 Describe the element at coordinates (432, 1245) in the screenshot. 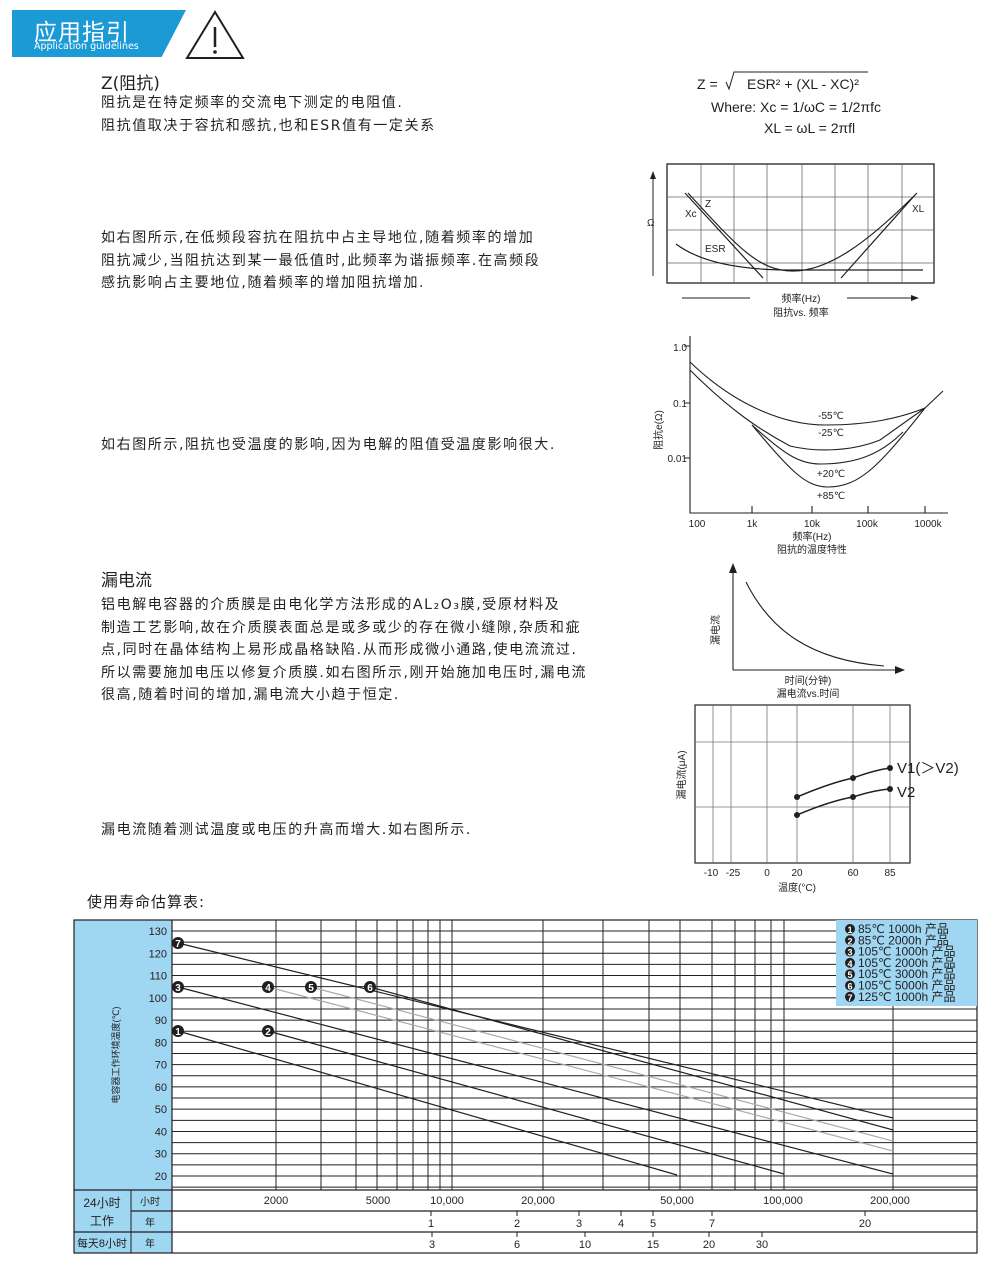

I see `row-tick-label: 3` at that location.